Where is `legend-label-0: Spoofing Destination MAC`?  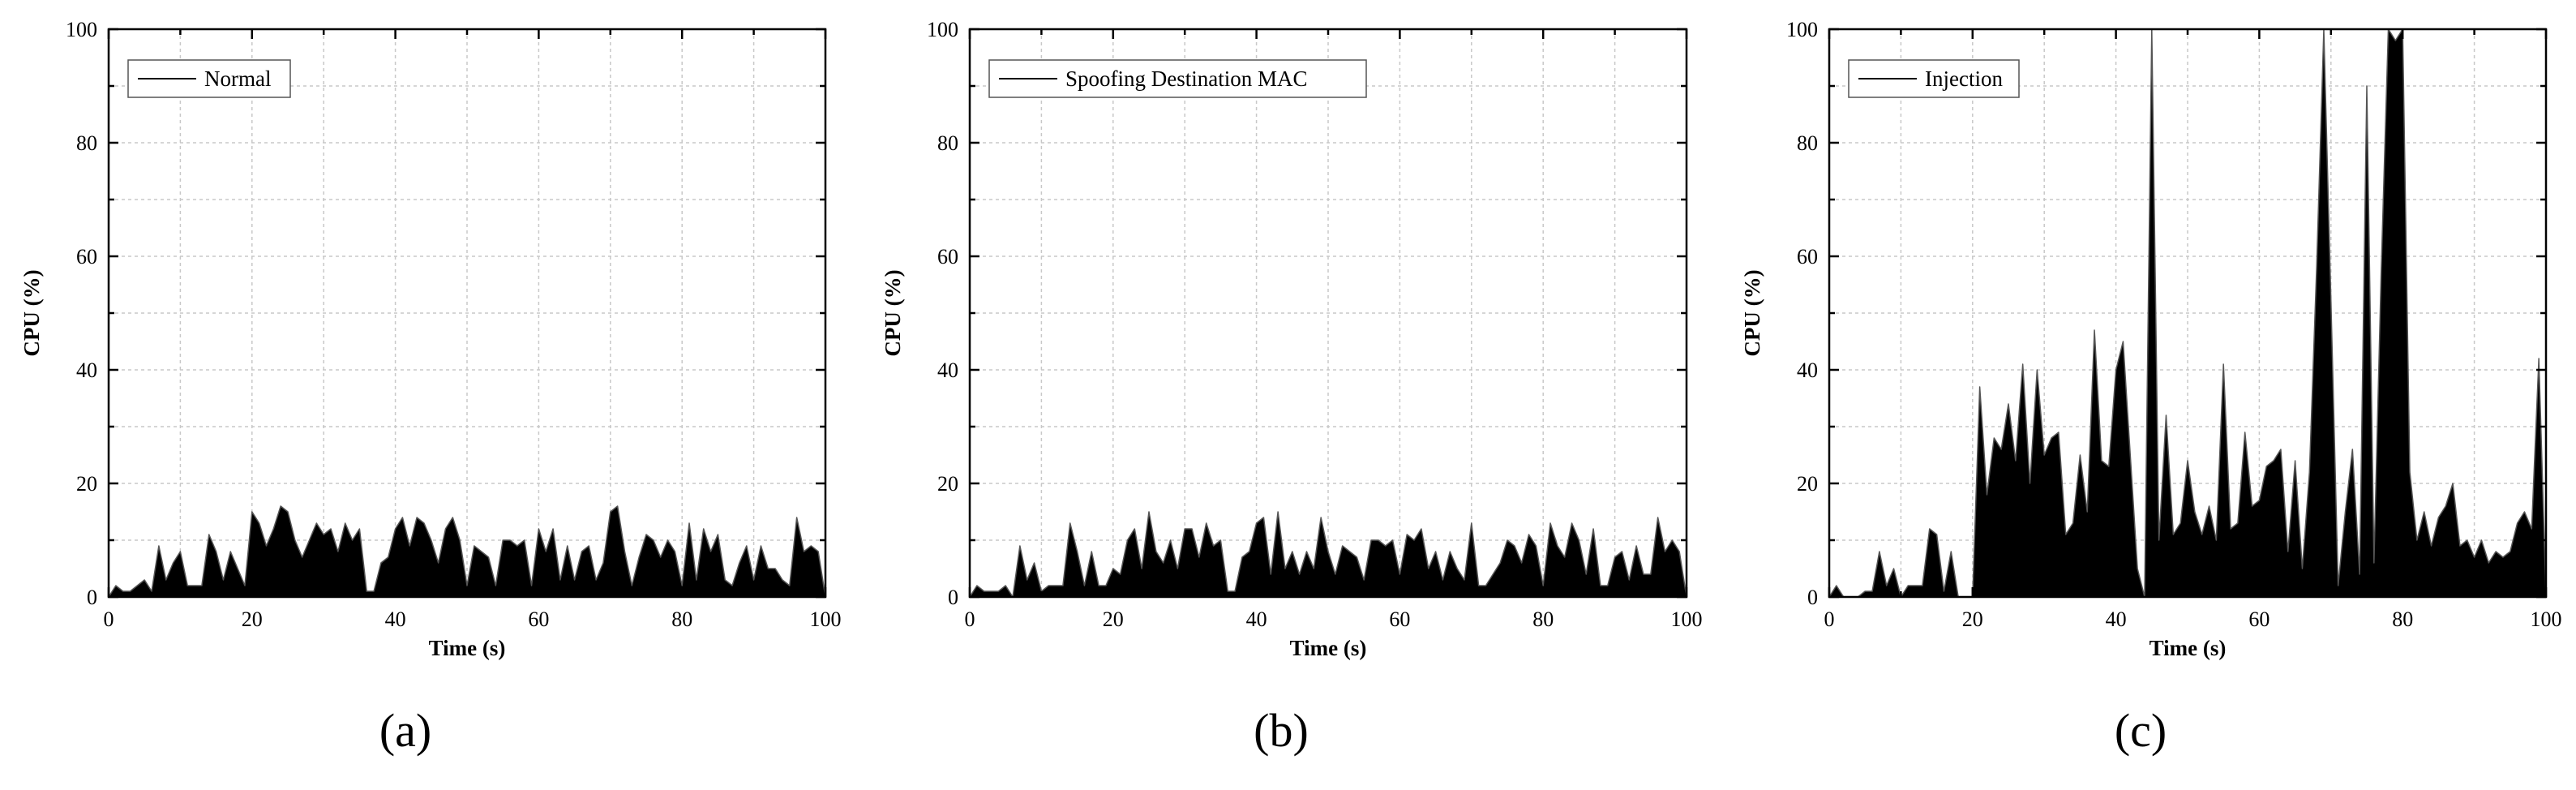 legend-label-0: Spoofing Destination MAC is located at coordinates (1186, 79).